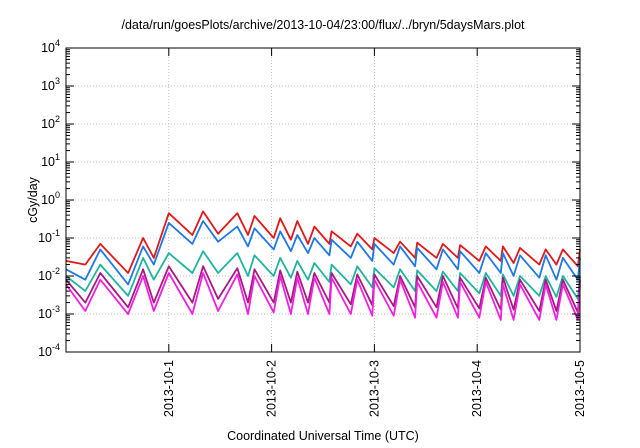 The height and width of the screenshot is (448, 640). What do you see at coordinates (50, 84) in the screenshot?
I see `y-tick-label: 10³` at bounding box center [50, 84].